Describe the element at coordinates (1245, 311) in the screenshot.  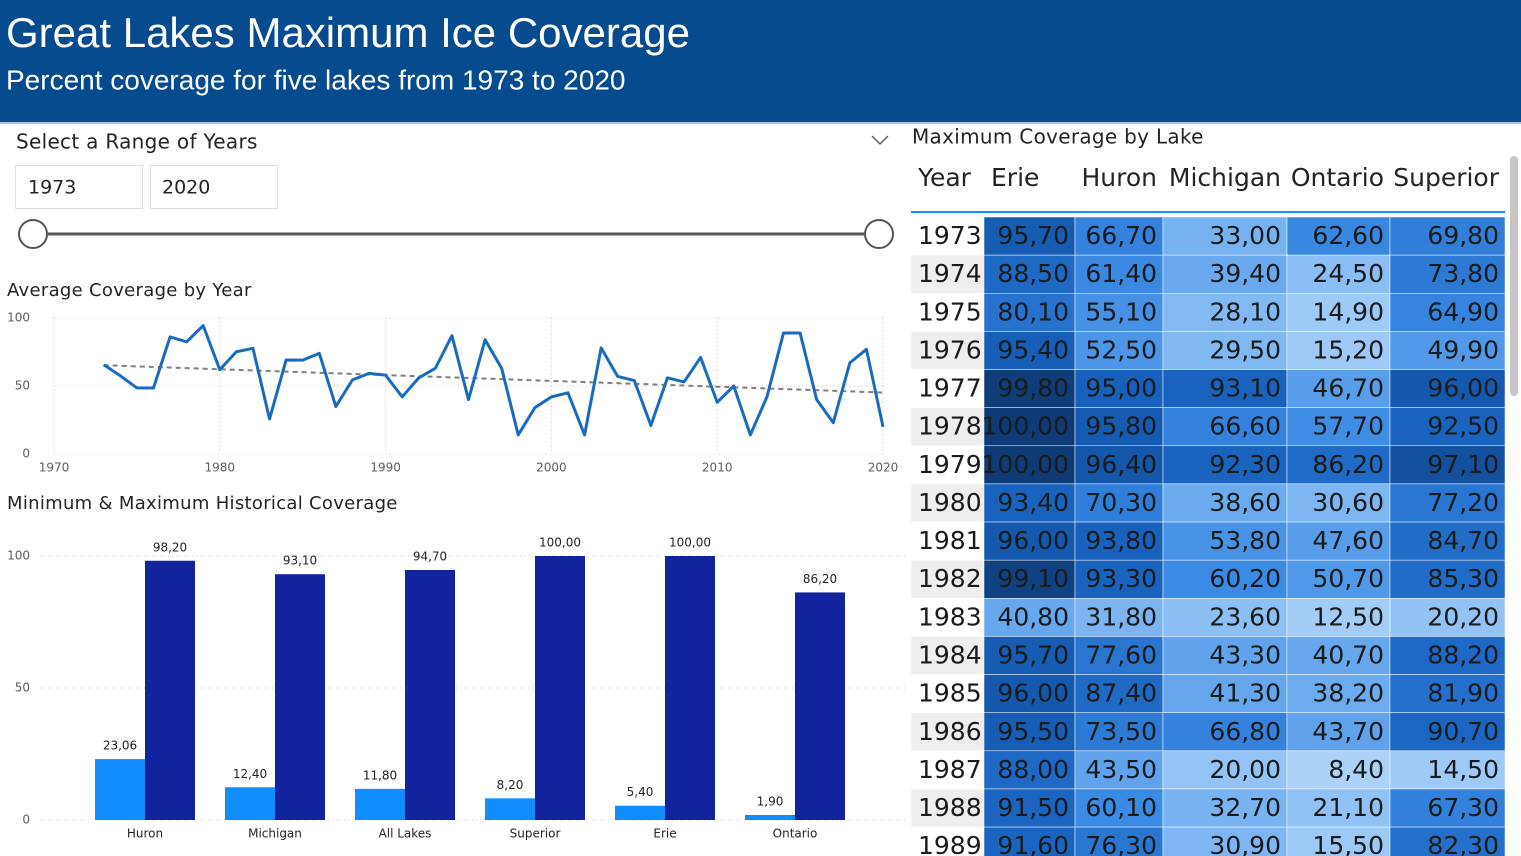
I see `cell-value: 28,10` at that location.